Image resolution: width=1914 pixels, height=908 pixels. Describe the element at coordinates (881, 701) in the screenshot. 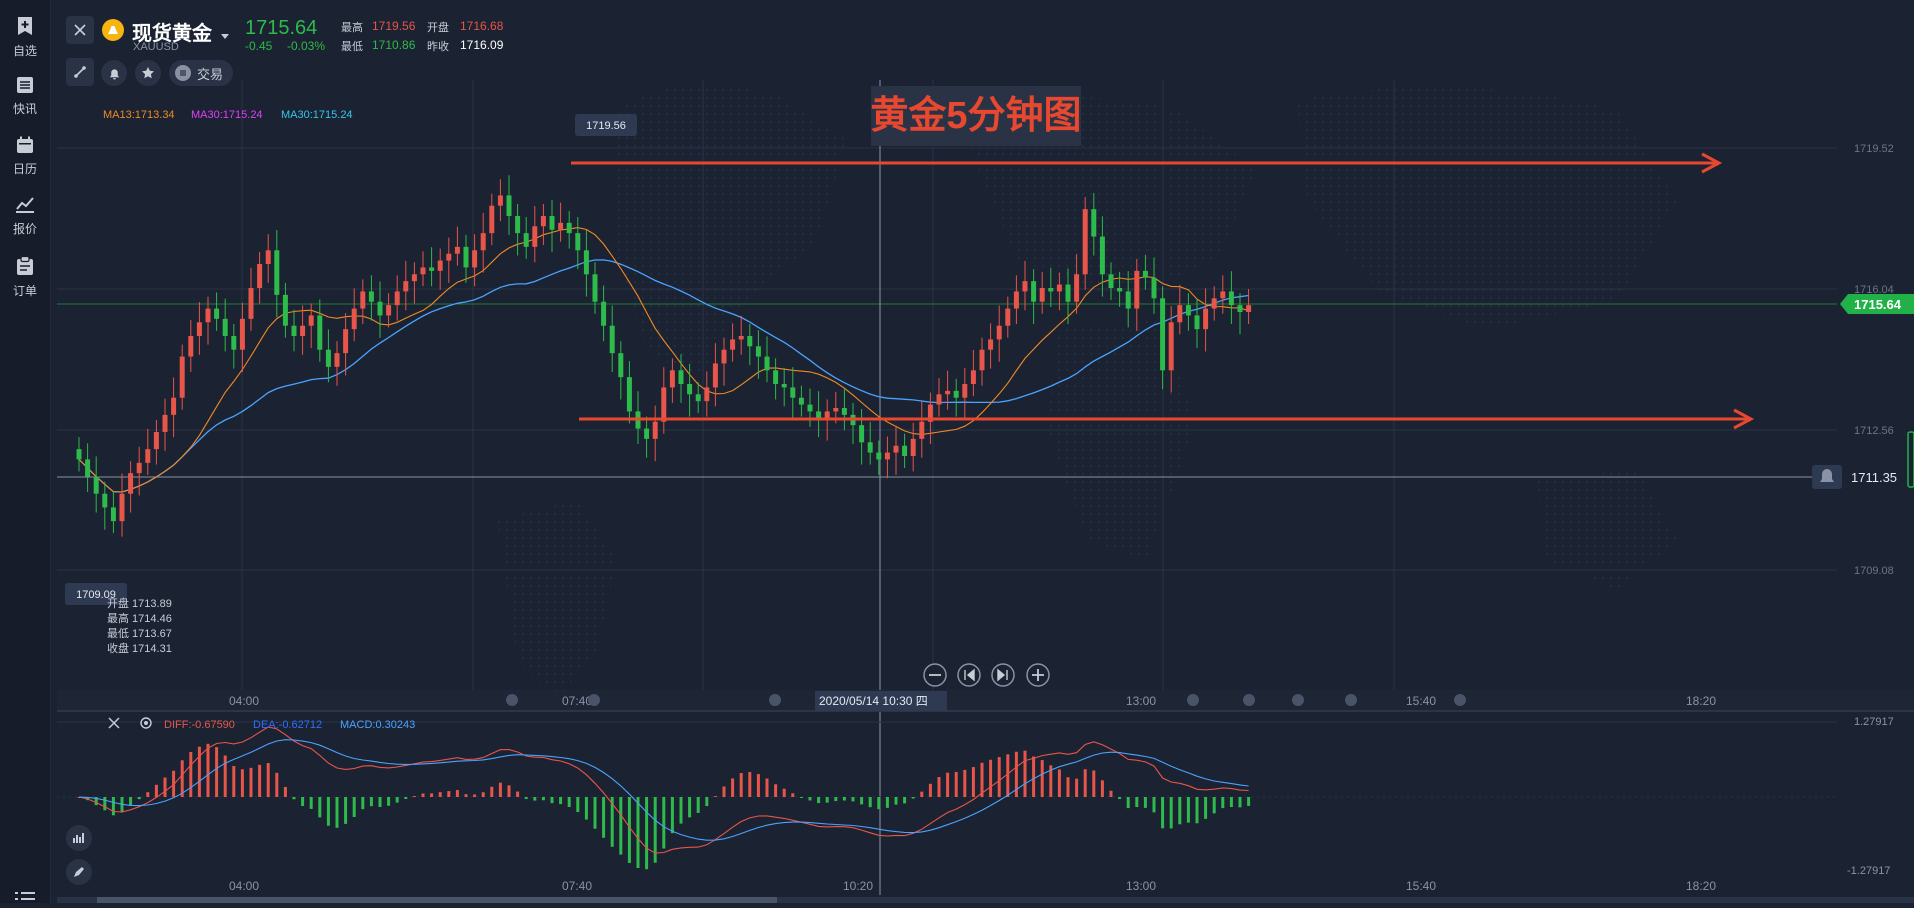

I see `crosshair-time-label: 2020/05/14 10:30 四` at that location.